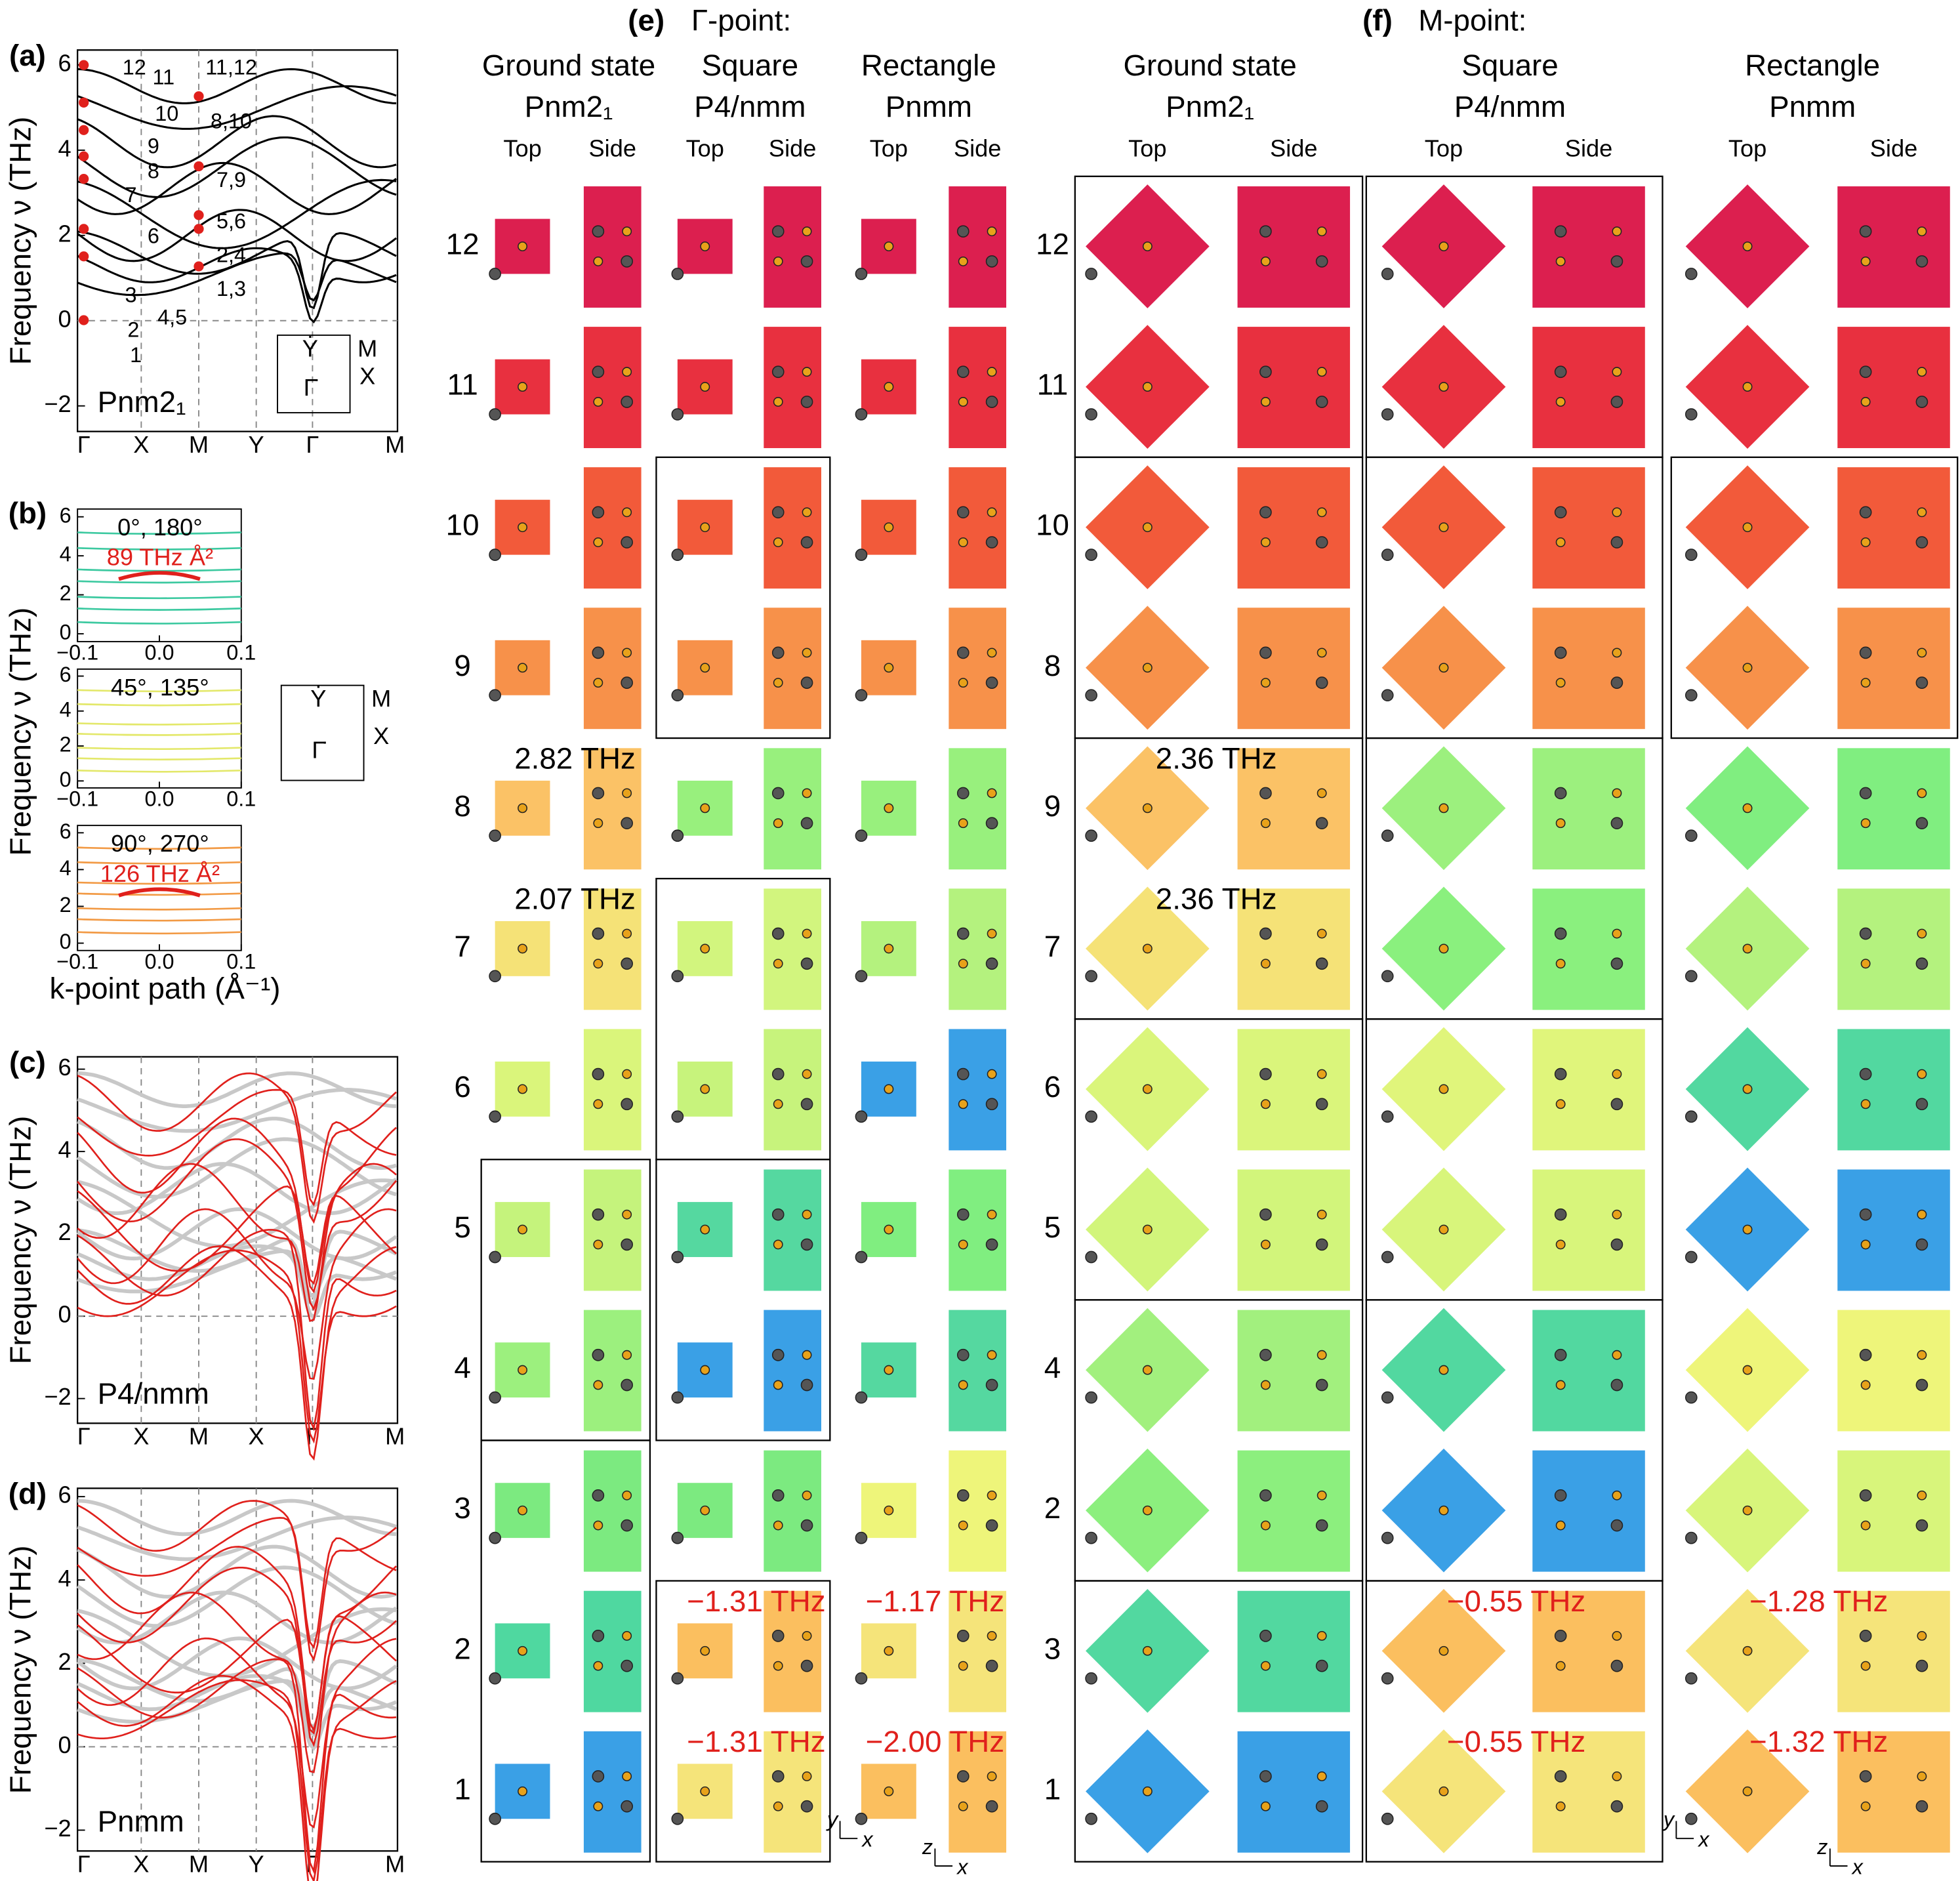  What do you see at coordinates (1053, 385) in the screenshot?
I see `mode-number: 11` at bounding box center [1053, 385].